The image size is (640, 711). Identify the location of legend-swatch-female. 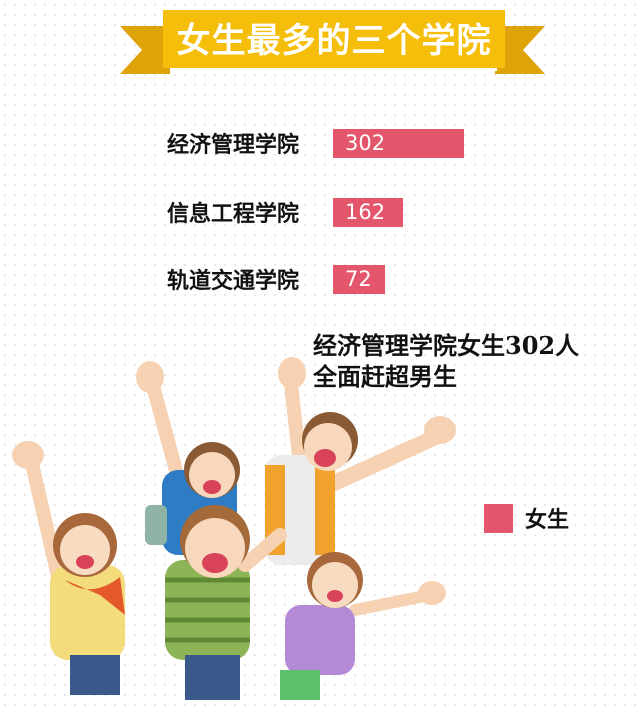
(498, 518).